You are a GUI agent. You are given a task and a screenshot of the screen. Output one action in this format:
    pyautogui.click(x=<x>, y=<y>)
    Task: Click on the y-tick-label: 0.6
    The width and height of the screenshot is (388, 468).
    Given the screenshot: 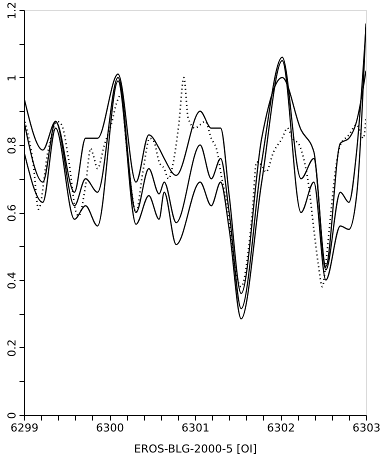 What is the action you would take?
    pyautogui.click(x=12, y=213)
    